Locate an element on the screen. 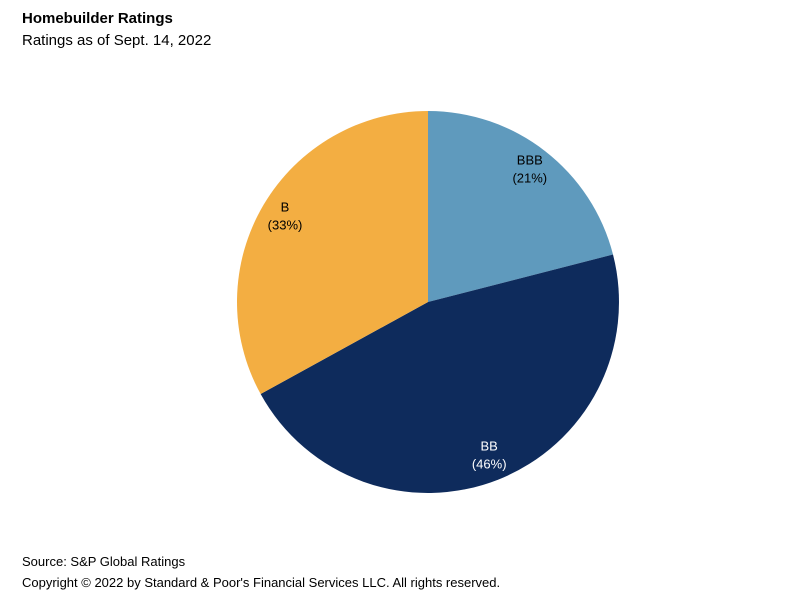  slice-label-BB: BB (46%) is located at coordinates (489, 455).